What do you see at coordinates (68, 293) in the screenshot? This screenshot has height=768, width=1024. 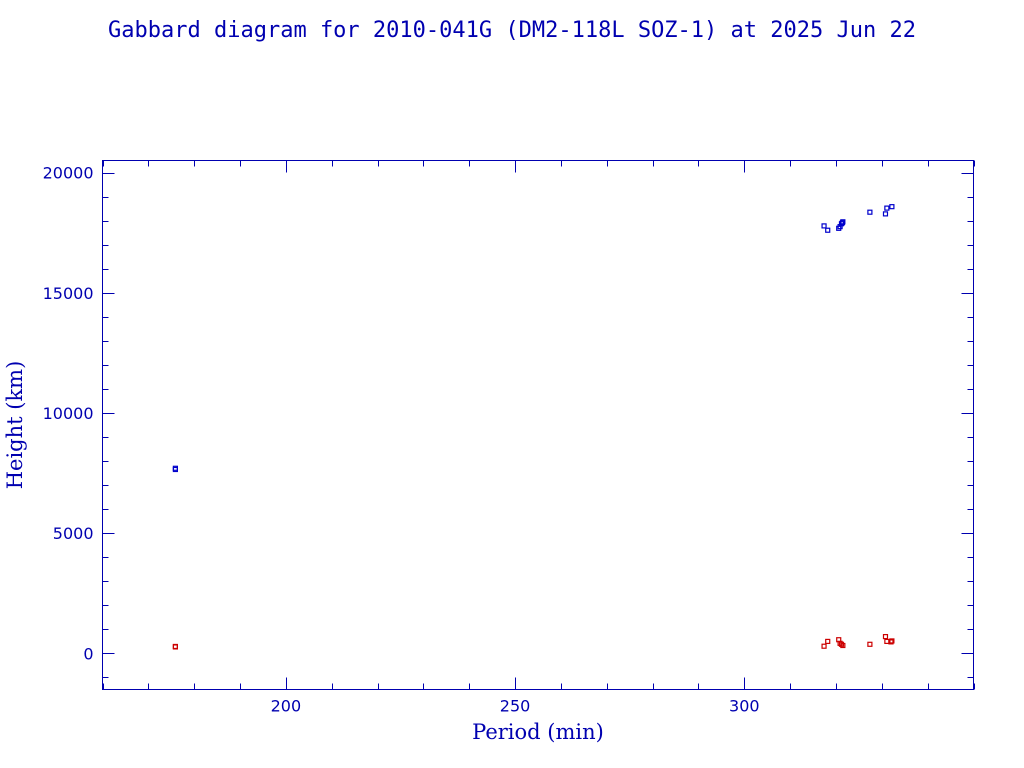 I see `y-tick-label: 15000` at bounding box center [68, 293].